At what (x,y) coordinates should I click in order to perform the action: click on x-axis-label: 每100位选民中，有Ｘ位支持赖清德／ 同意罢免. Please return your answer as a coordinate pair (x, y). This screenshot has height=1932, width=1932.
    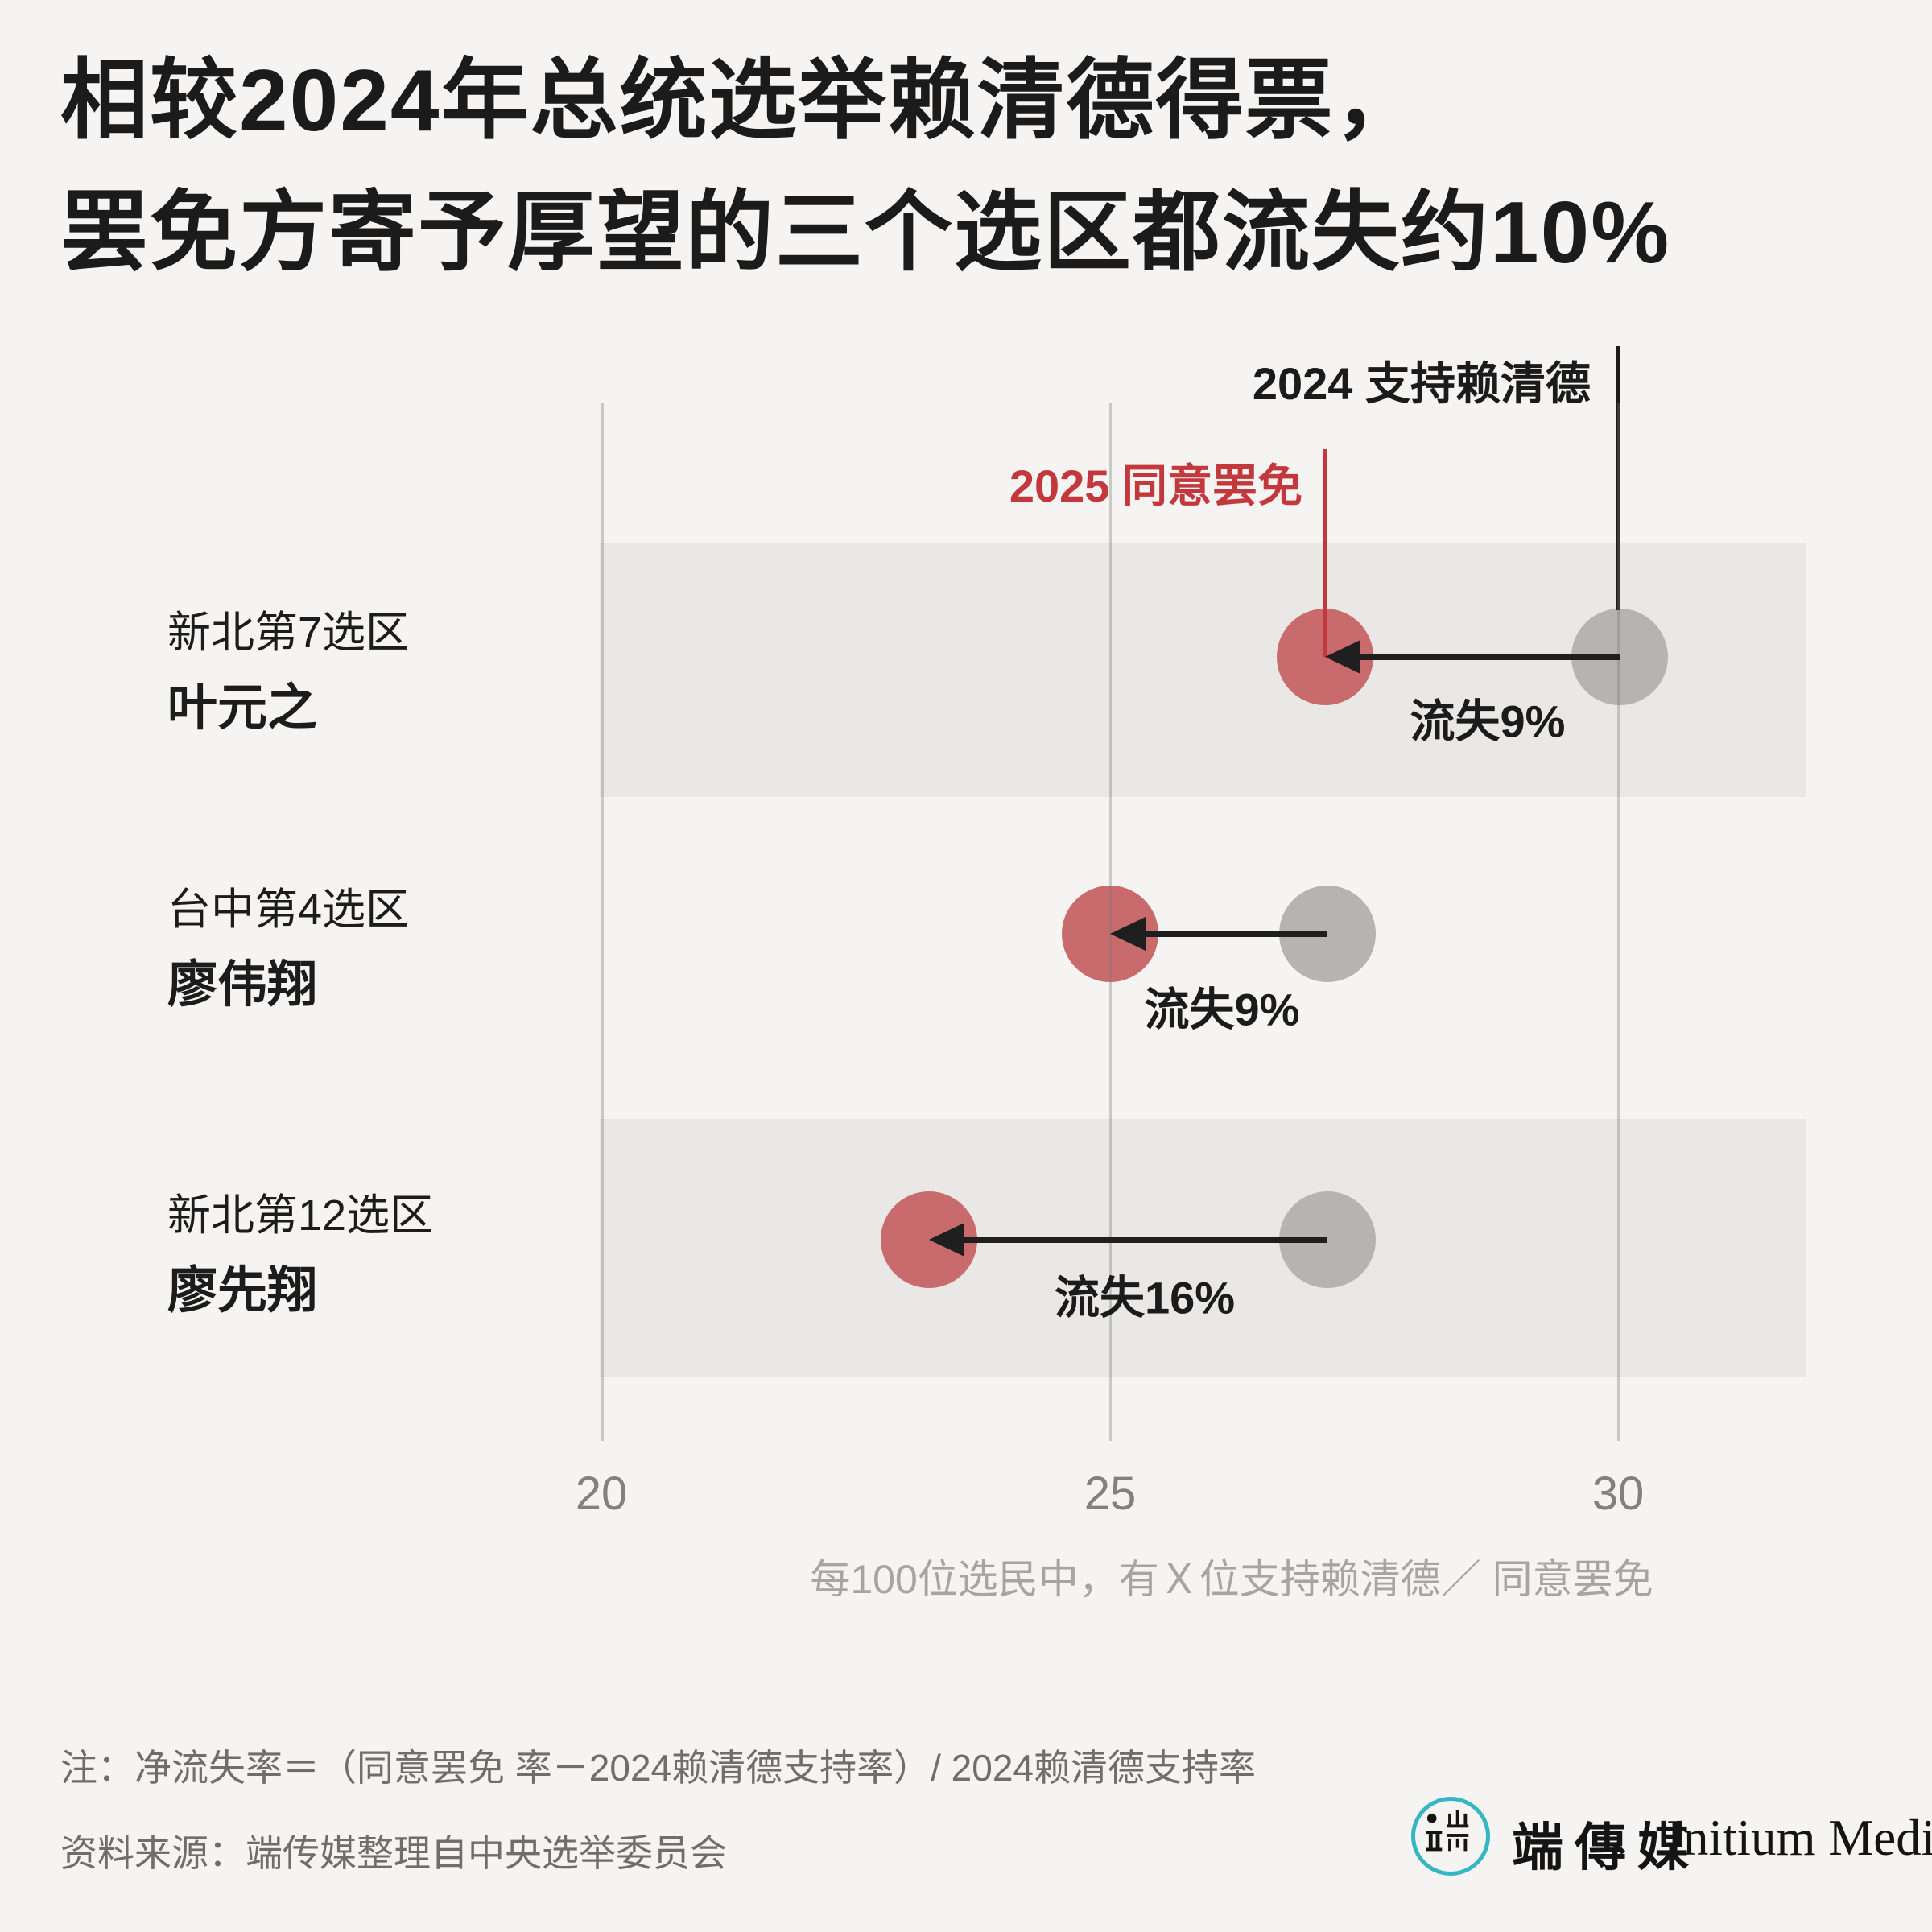
    Looking at the image, I should click on (1231, 1579).